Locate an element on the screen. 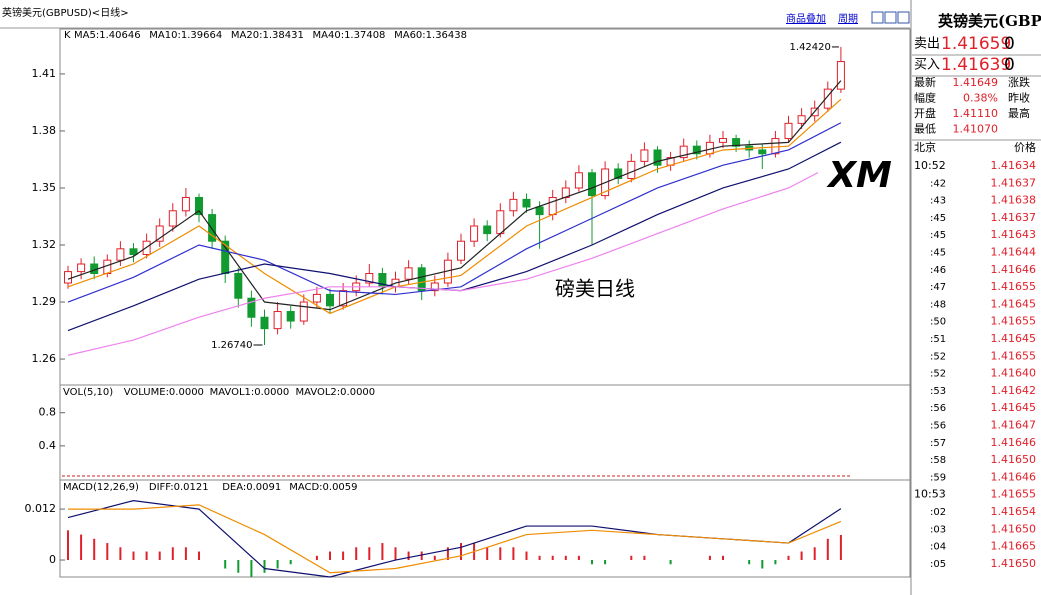 This screenshot has width=1041, height=595. legend-entry: K is located at coordinates (67, 35).